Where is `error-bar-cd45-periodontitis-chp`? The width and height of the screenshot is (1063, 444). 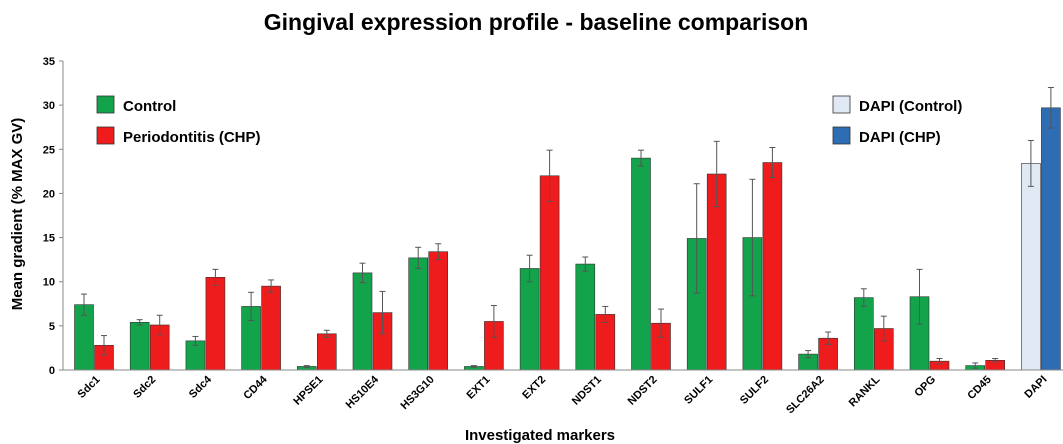
error-bar-cd45-periodontitis-chp is located at coordinates (995, 360).